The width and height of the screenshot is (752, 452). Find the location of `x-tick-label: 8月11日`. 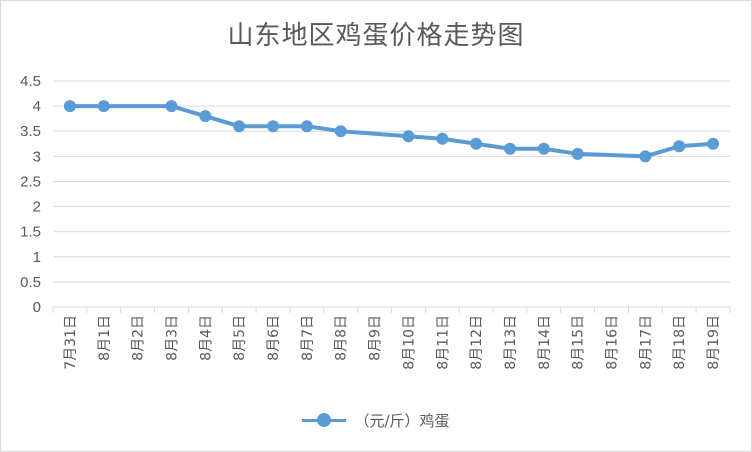

x-tick-label: 8月11日 is located at coordinates (443, 342).